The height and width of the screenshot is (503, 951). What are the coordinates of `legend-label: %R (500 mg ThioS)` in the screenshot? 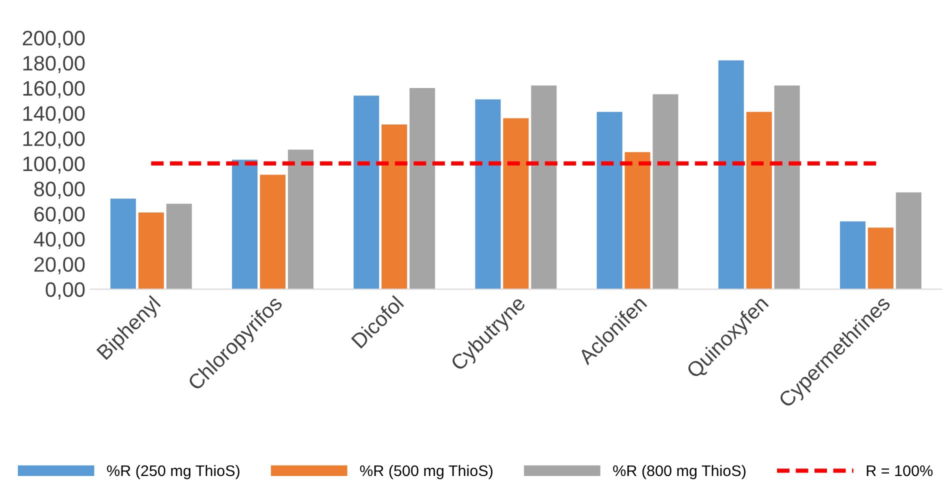 It's located at (426, 472).